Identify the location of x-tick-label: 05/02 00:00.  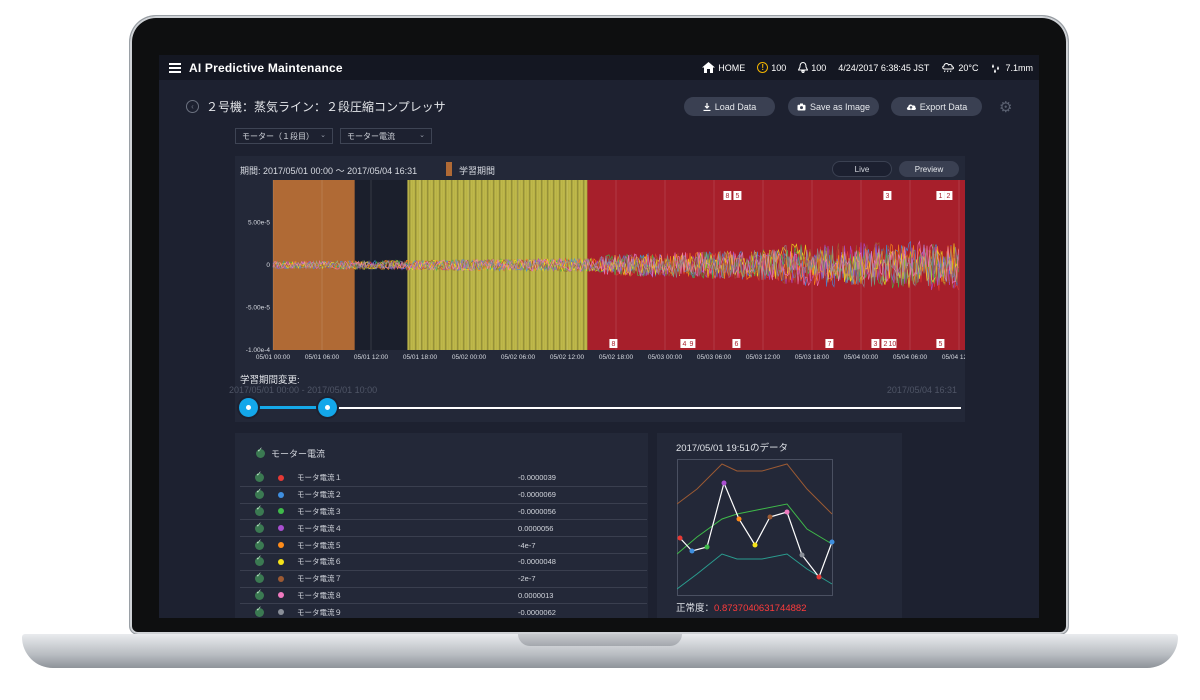
(469, 357).